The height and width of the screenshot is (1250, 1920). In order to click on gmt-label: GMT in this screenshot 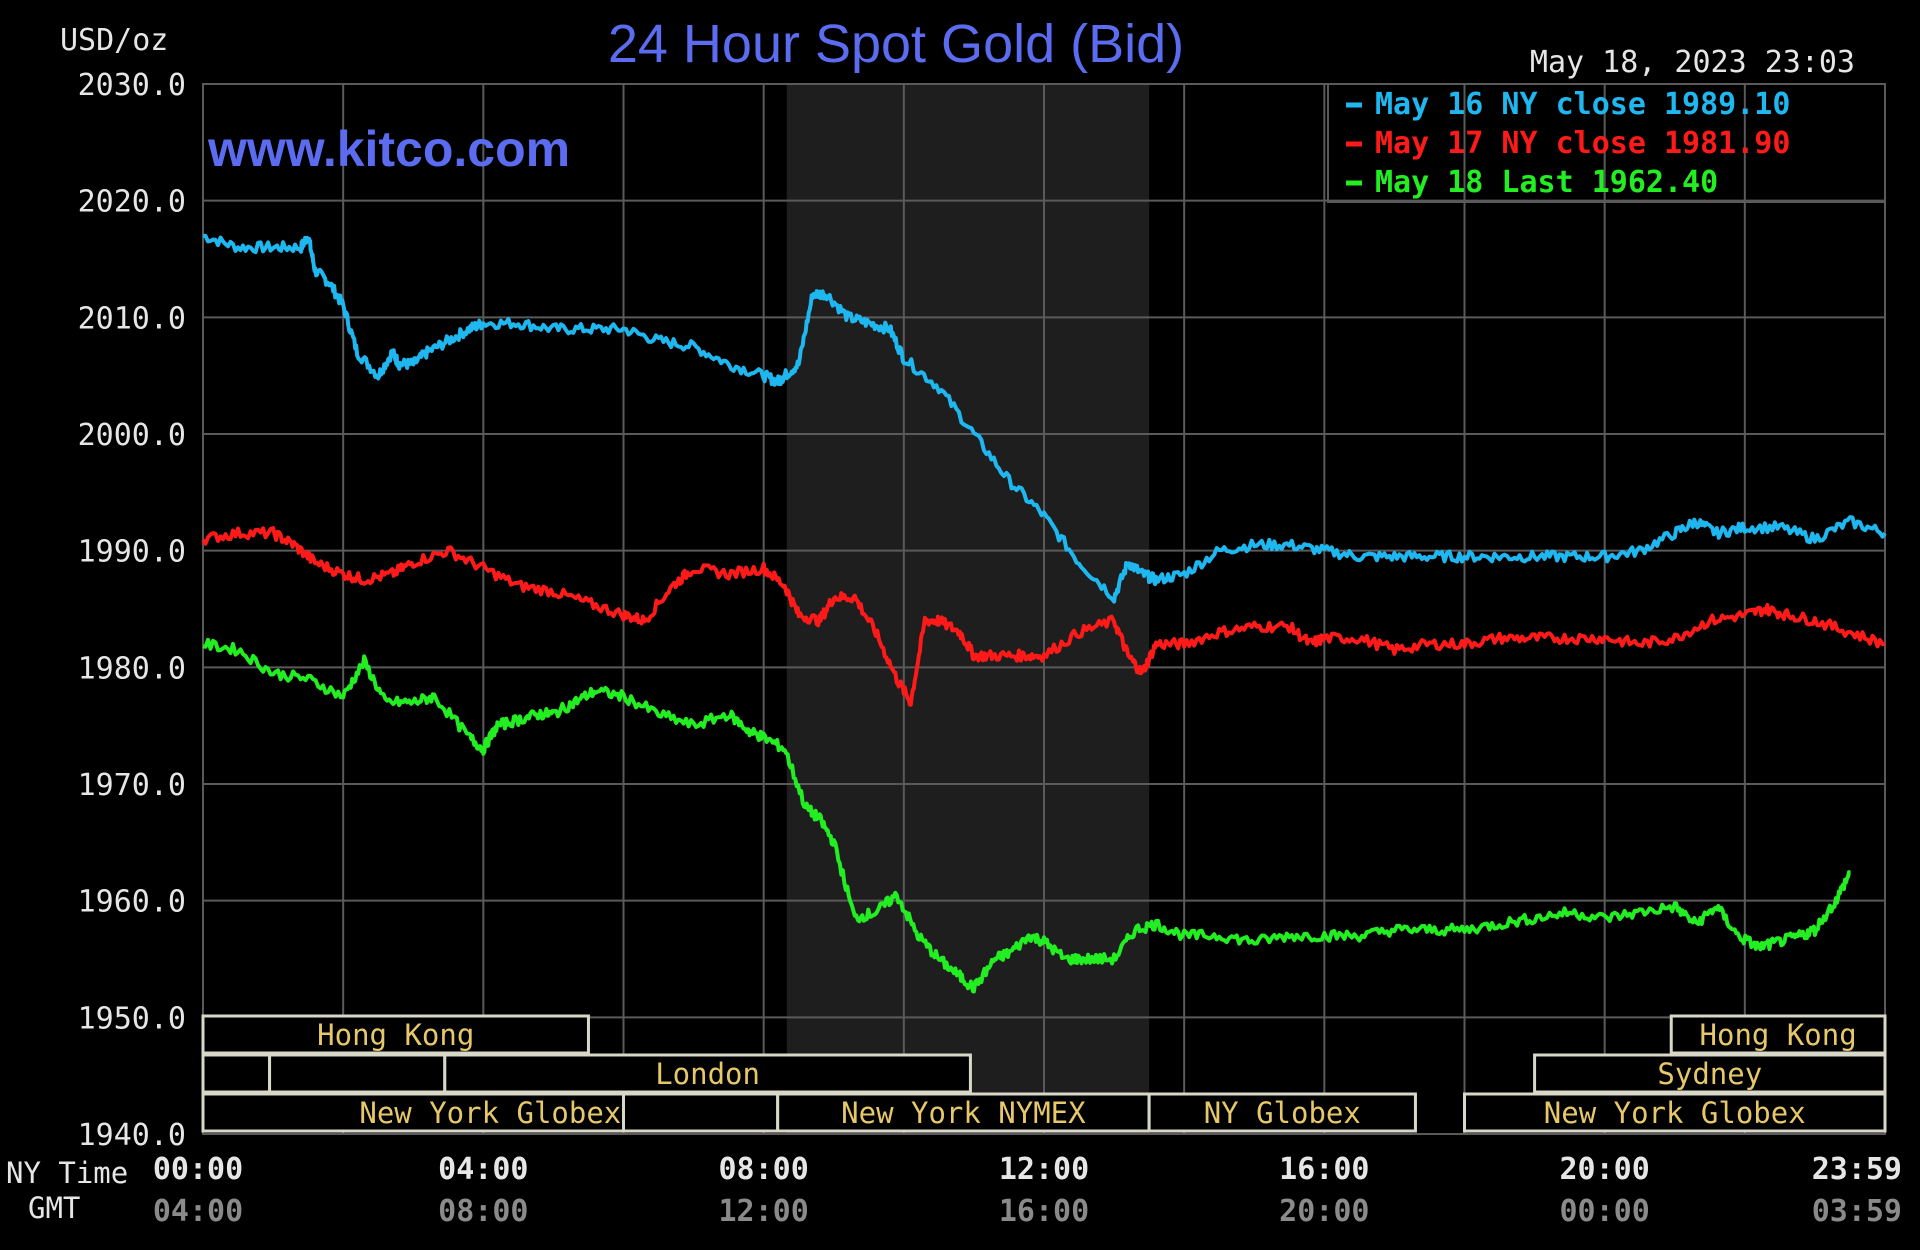, I will do `click(54, 1208)`.